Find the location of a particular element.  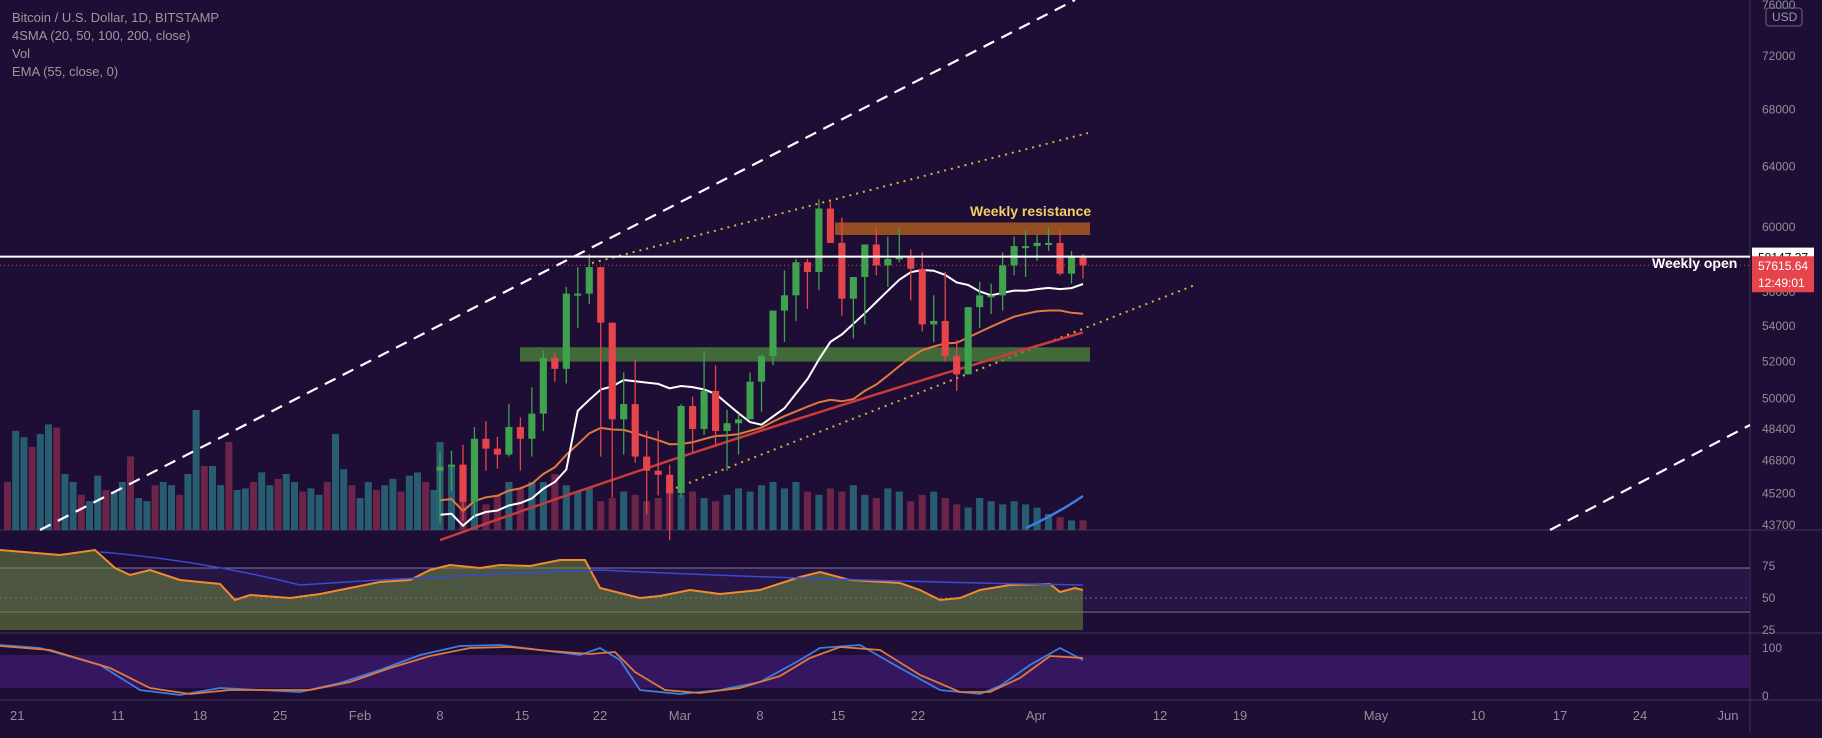

countdown-text: 12:49:01 is located at coordinates (1781, 283).